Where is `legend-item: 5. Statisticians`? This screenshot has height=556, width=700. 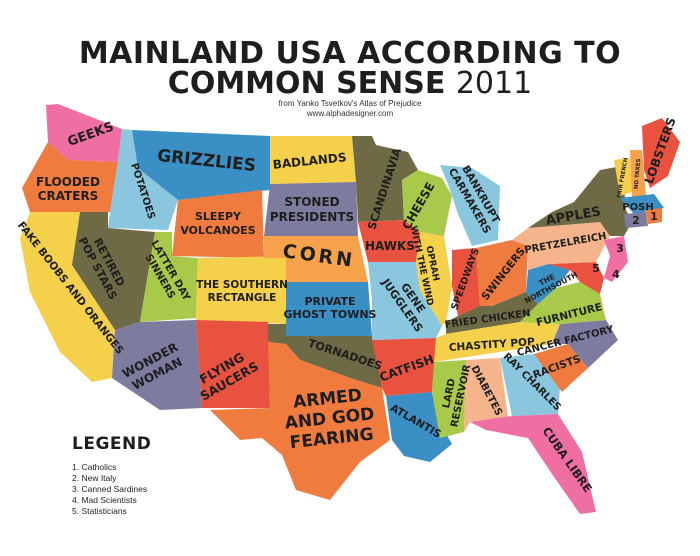 legend-item: 5. Statisticians is located at coordinates (111, 511).